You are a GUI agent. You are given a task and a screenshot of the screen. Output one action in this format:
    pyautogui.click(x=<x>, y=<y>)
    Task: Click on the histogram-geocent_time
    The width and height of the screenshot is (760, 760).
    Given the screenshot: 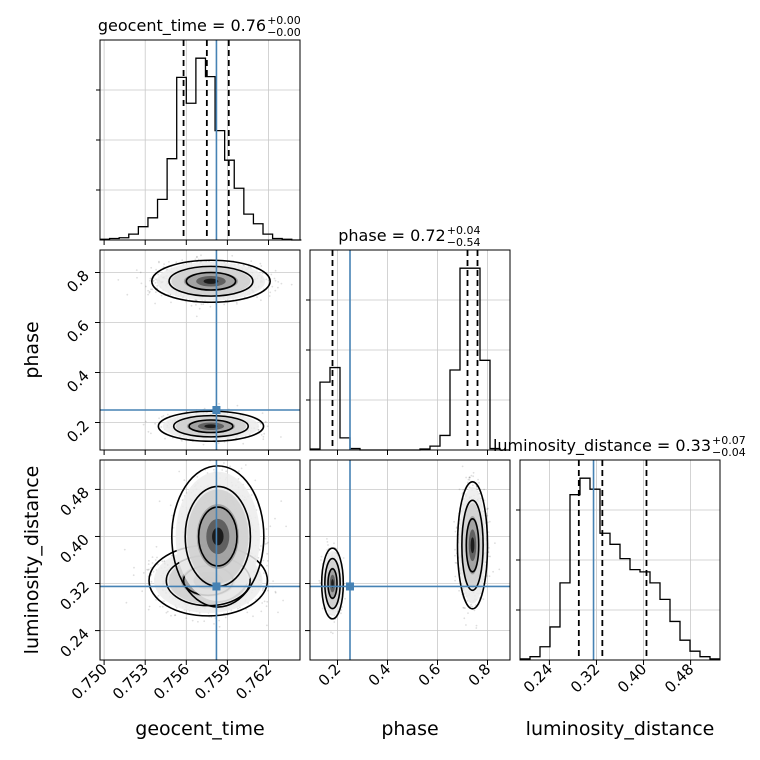 What is the action you would take?
    pyautogui.click(x=201, y=149)
    